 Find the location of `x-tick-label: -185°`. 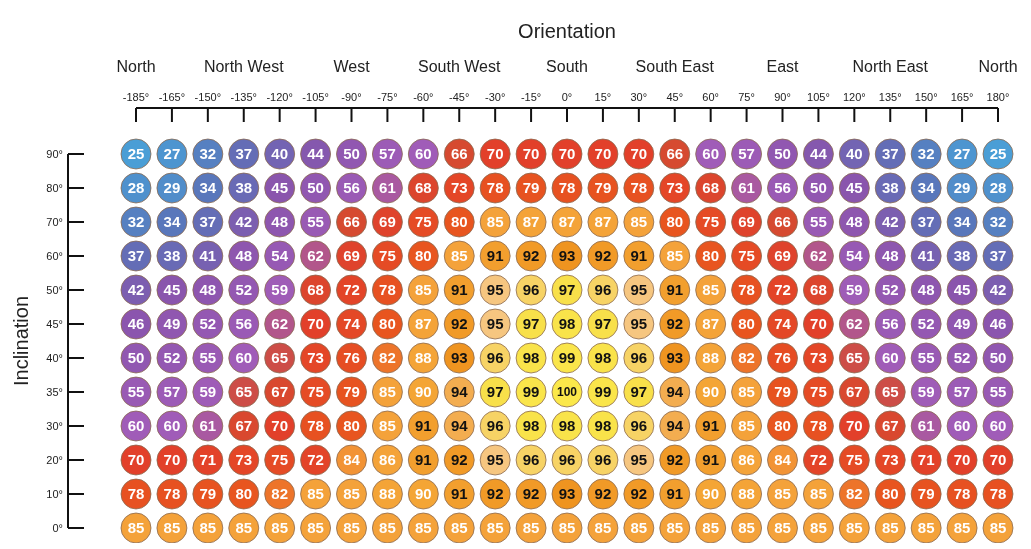

x-tick-label: -185° is located at coordinates (136, 97).